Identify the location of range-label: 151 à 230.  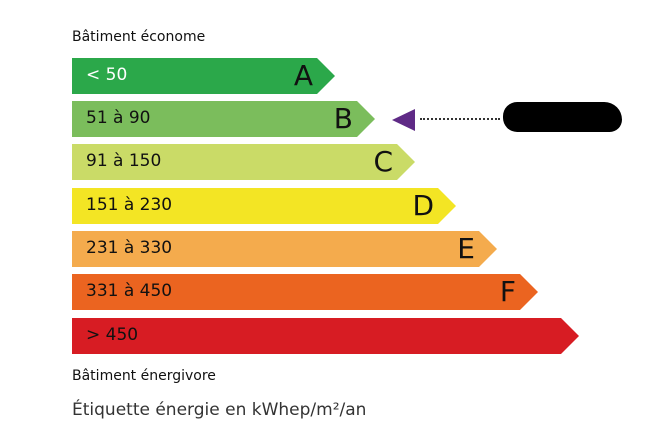
(129, 205).